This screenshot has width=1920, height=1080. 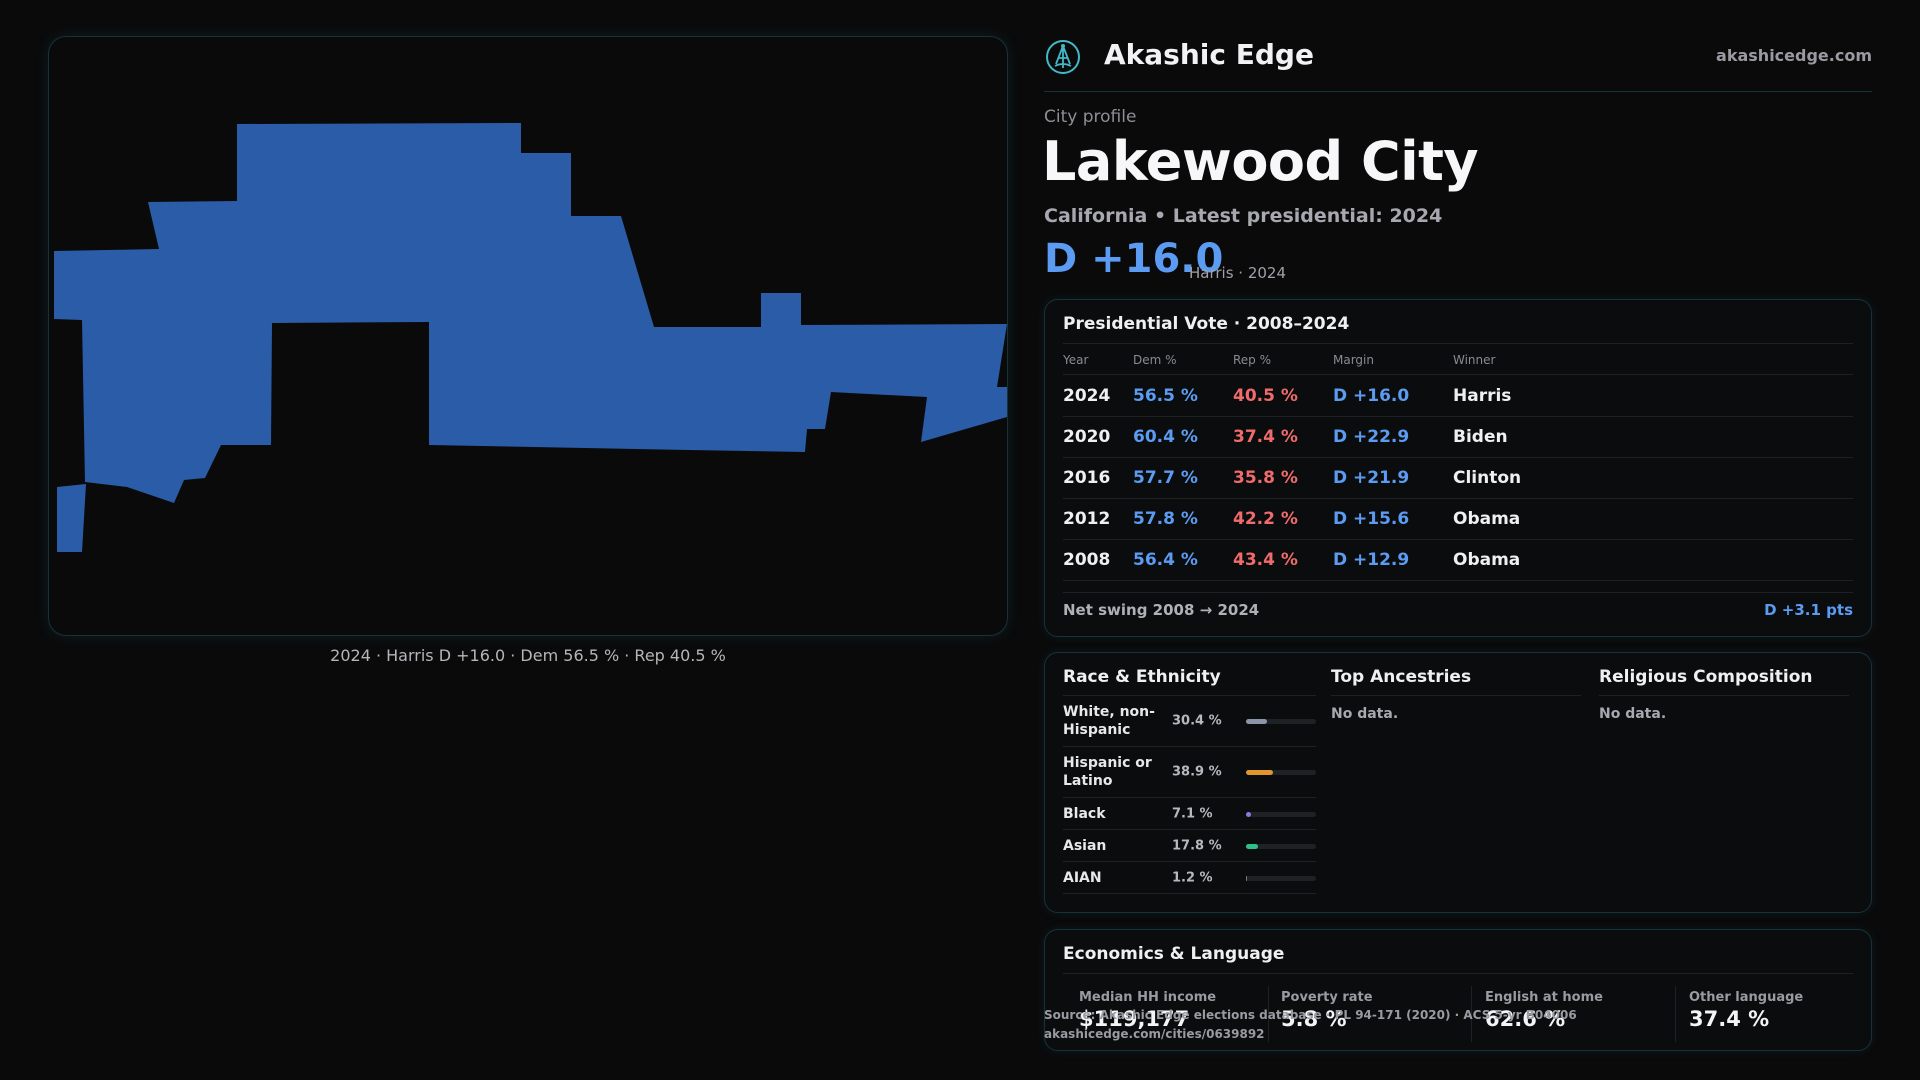 I want to click on winner-cell: Harris, so click(x=1482, y=396).